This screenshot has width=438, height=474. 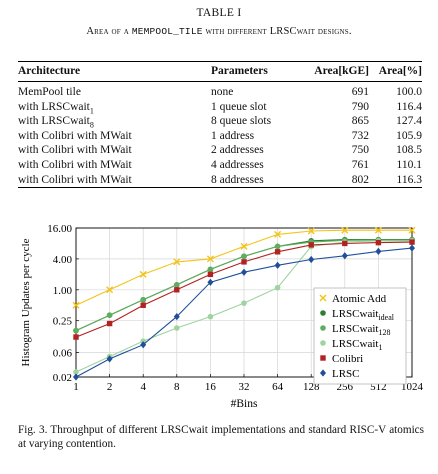 What do you see at coordinates (409, 179) in the screenshot?
I see `cell-area-pct: 116.3` at bounding box center [409, 179].